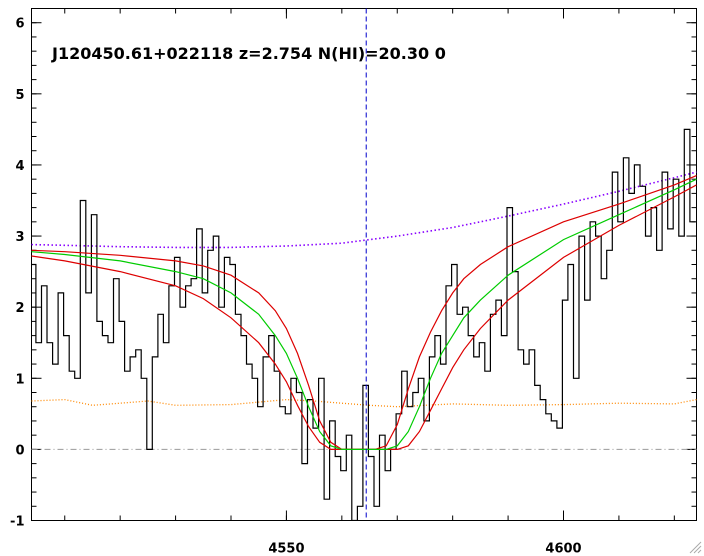 This screenshot has height=556, width=704. I want to click on y-tick-label: -1, so click(17, 522).